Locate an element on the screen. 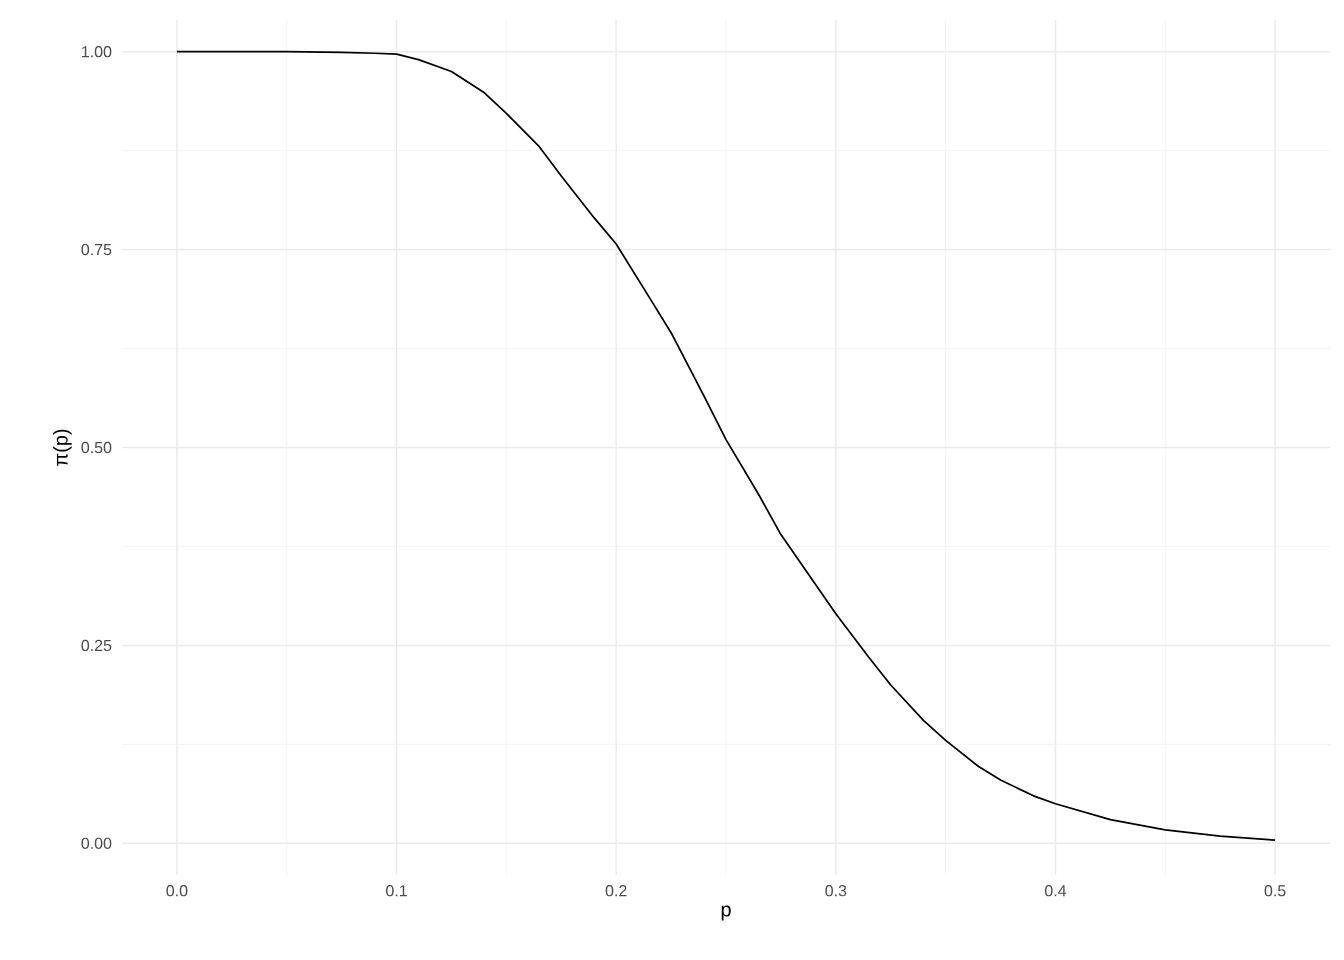 The height and width of the screenshot is (960, 1344). y-tick-label: 0.25 is located at coordinates (96, 645).